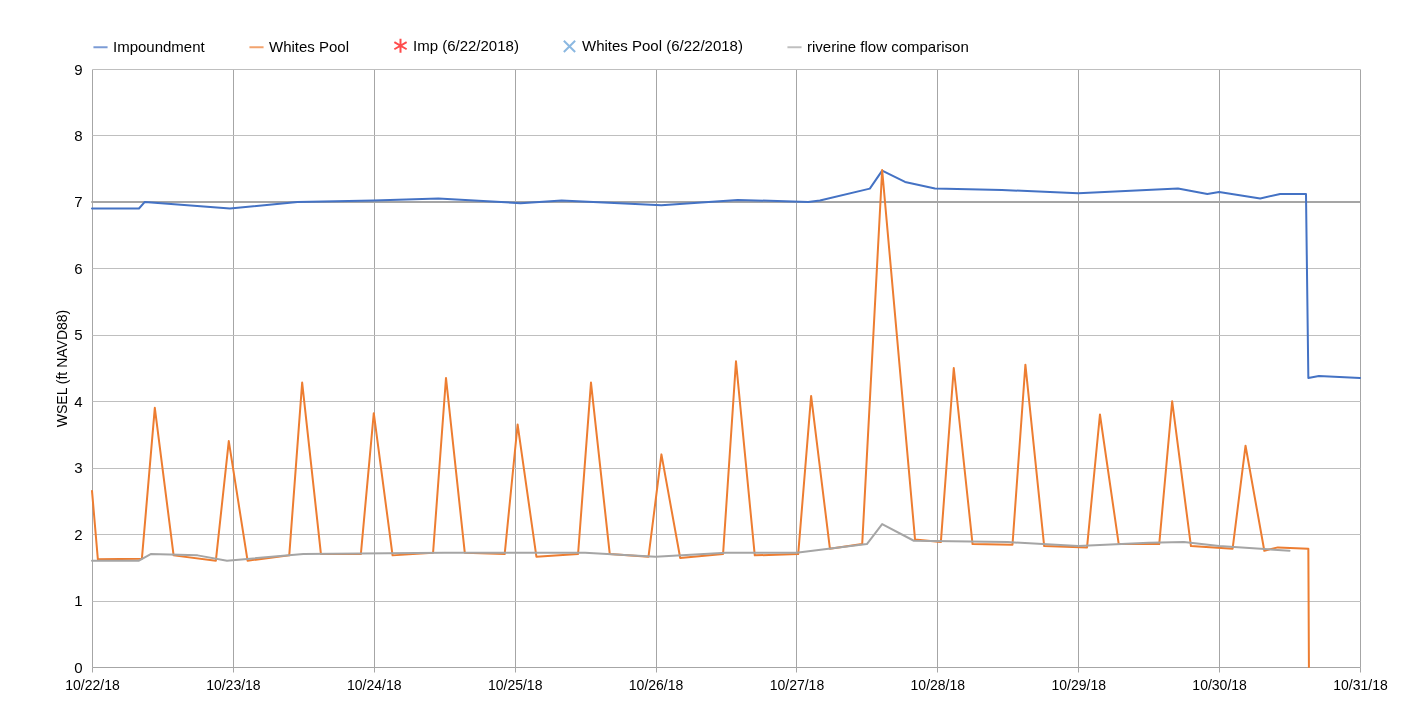 The height and width of the screenshot is (715, 1424). What do you see at coordinates (374, 684) in the screenshot?
I see `x-tick-label: 10/24/18` at bounding box center [374, 684].